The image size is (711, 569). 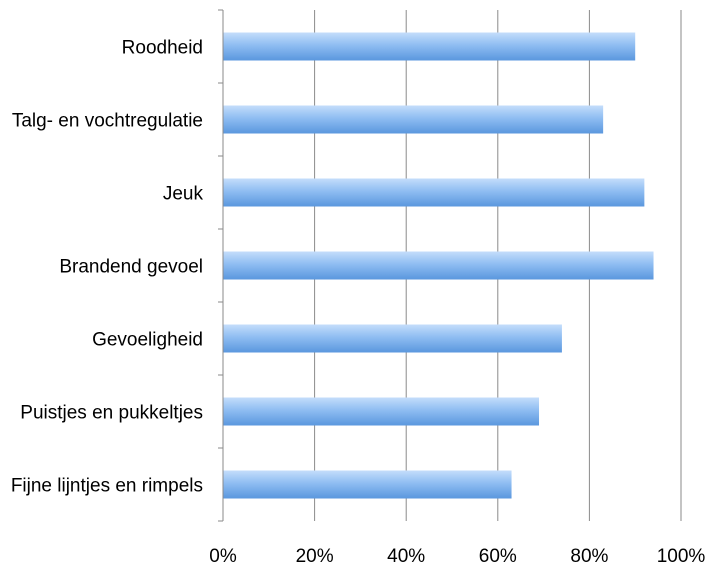 I want to click on x-tick-label: 0%, so click(x=223, y=556).